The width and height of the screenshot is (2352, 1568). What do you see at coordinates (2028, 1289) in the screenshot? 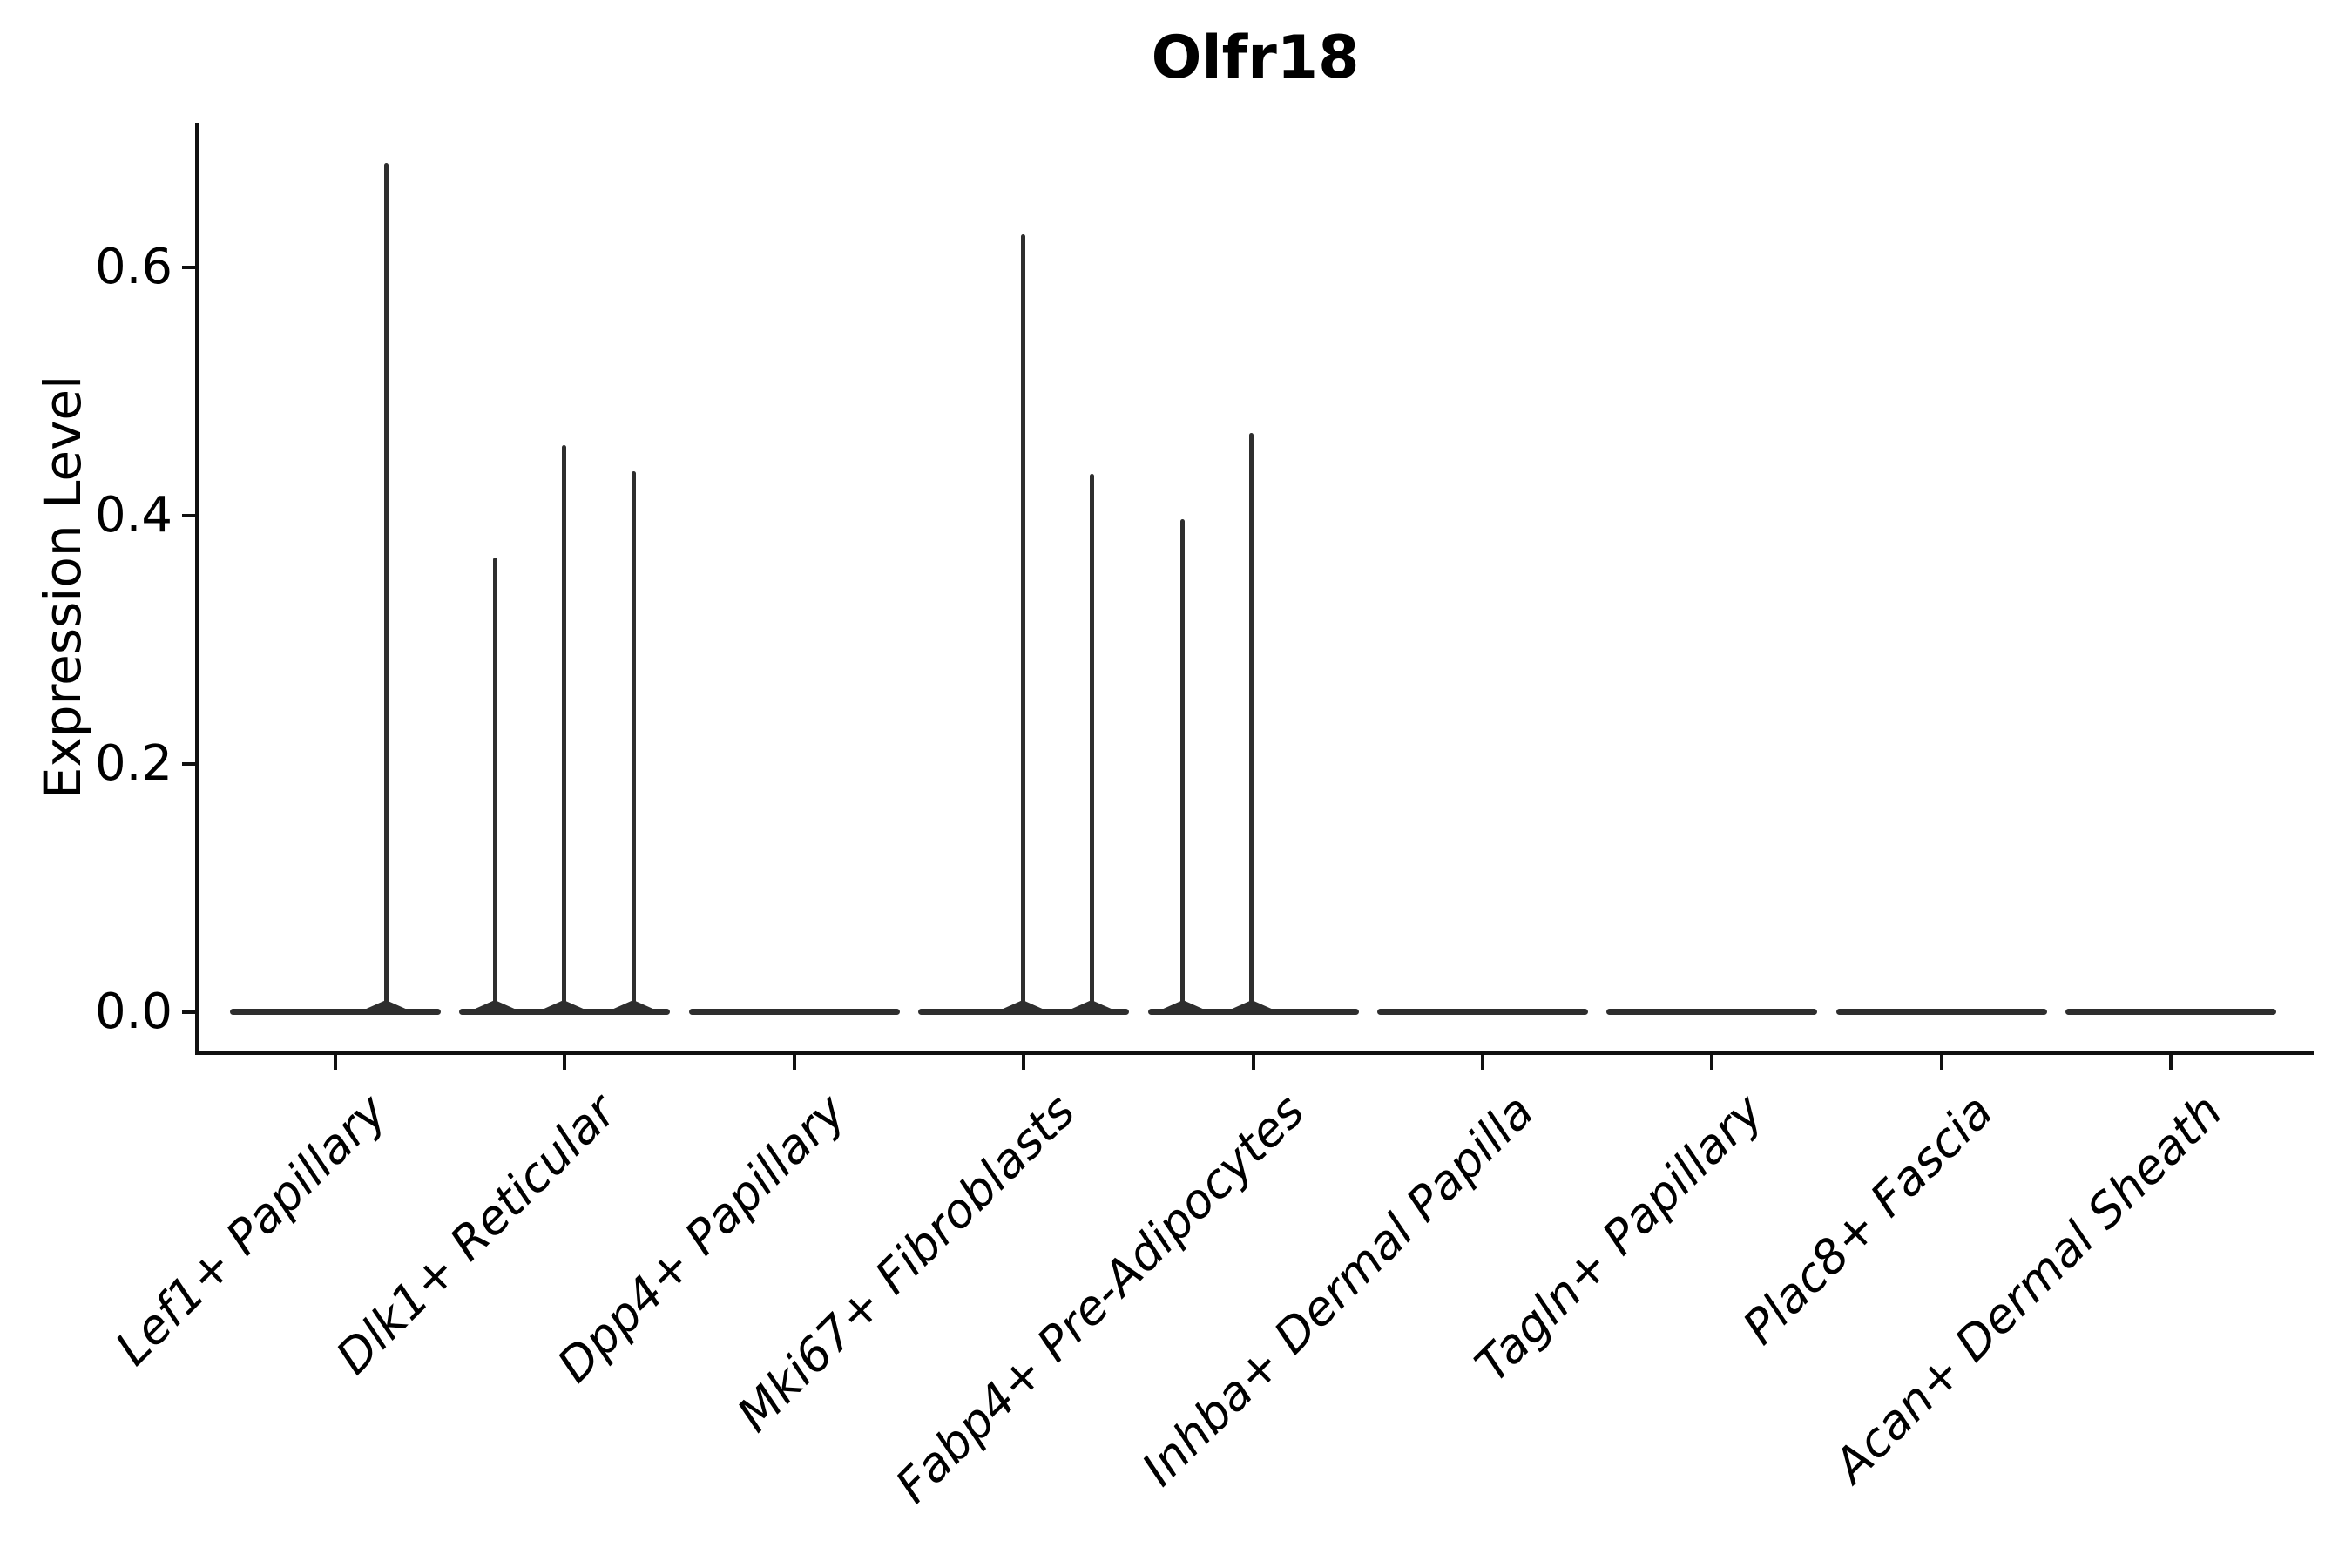
I see `x-tick-label: Acan+ Dermal Sheath` at bounding box center [2028, 1289].